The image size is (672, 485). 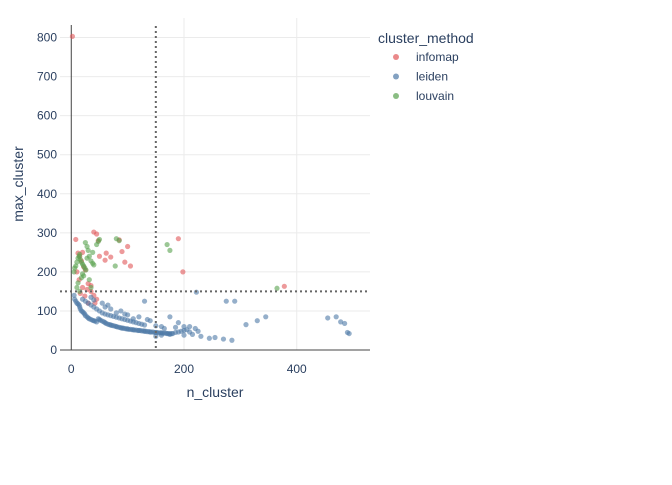 I want to click on x-axis-title: n_cluster, so click(x=215, y=392).